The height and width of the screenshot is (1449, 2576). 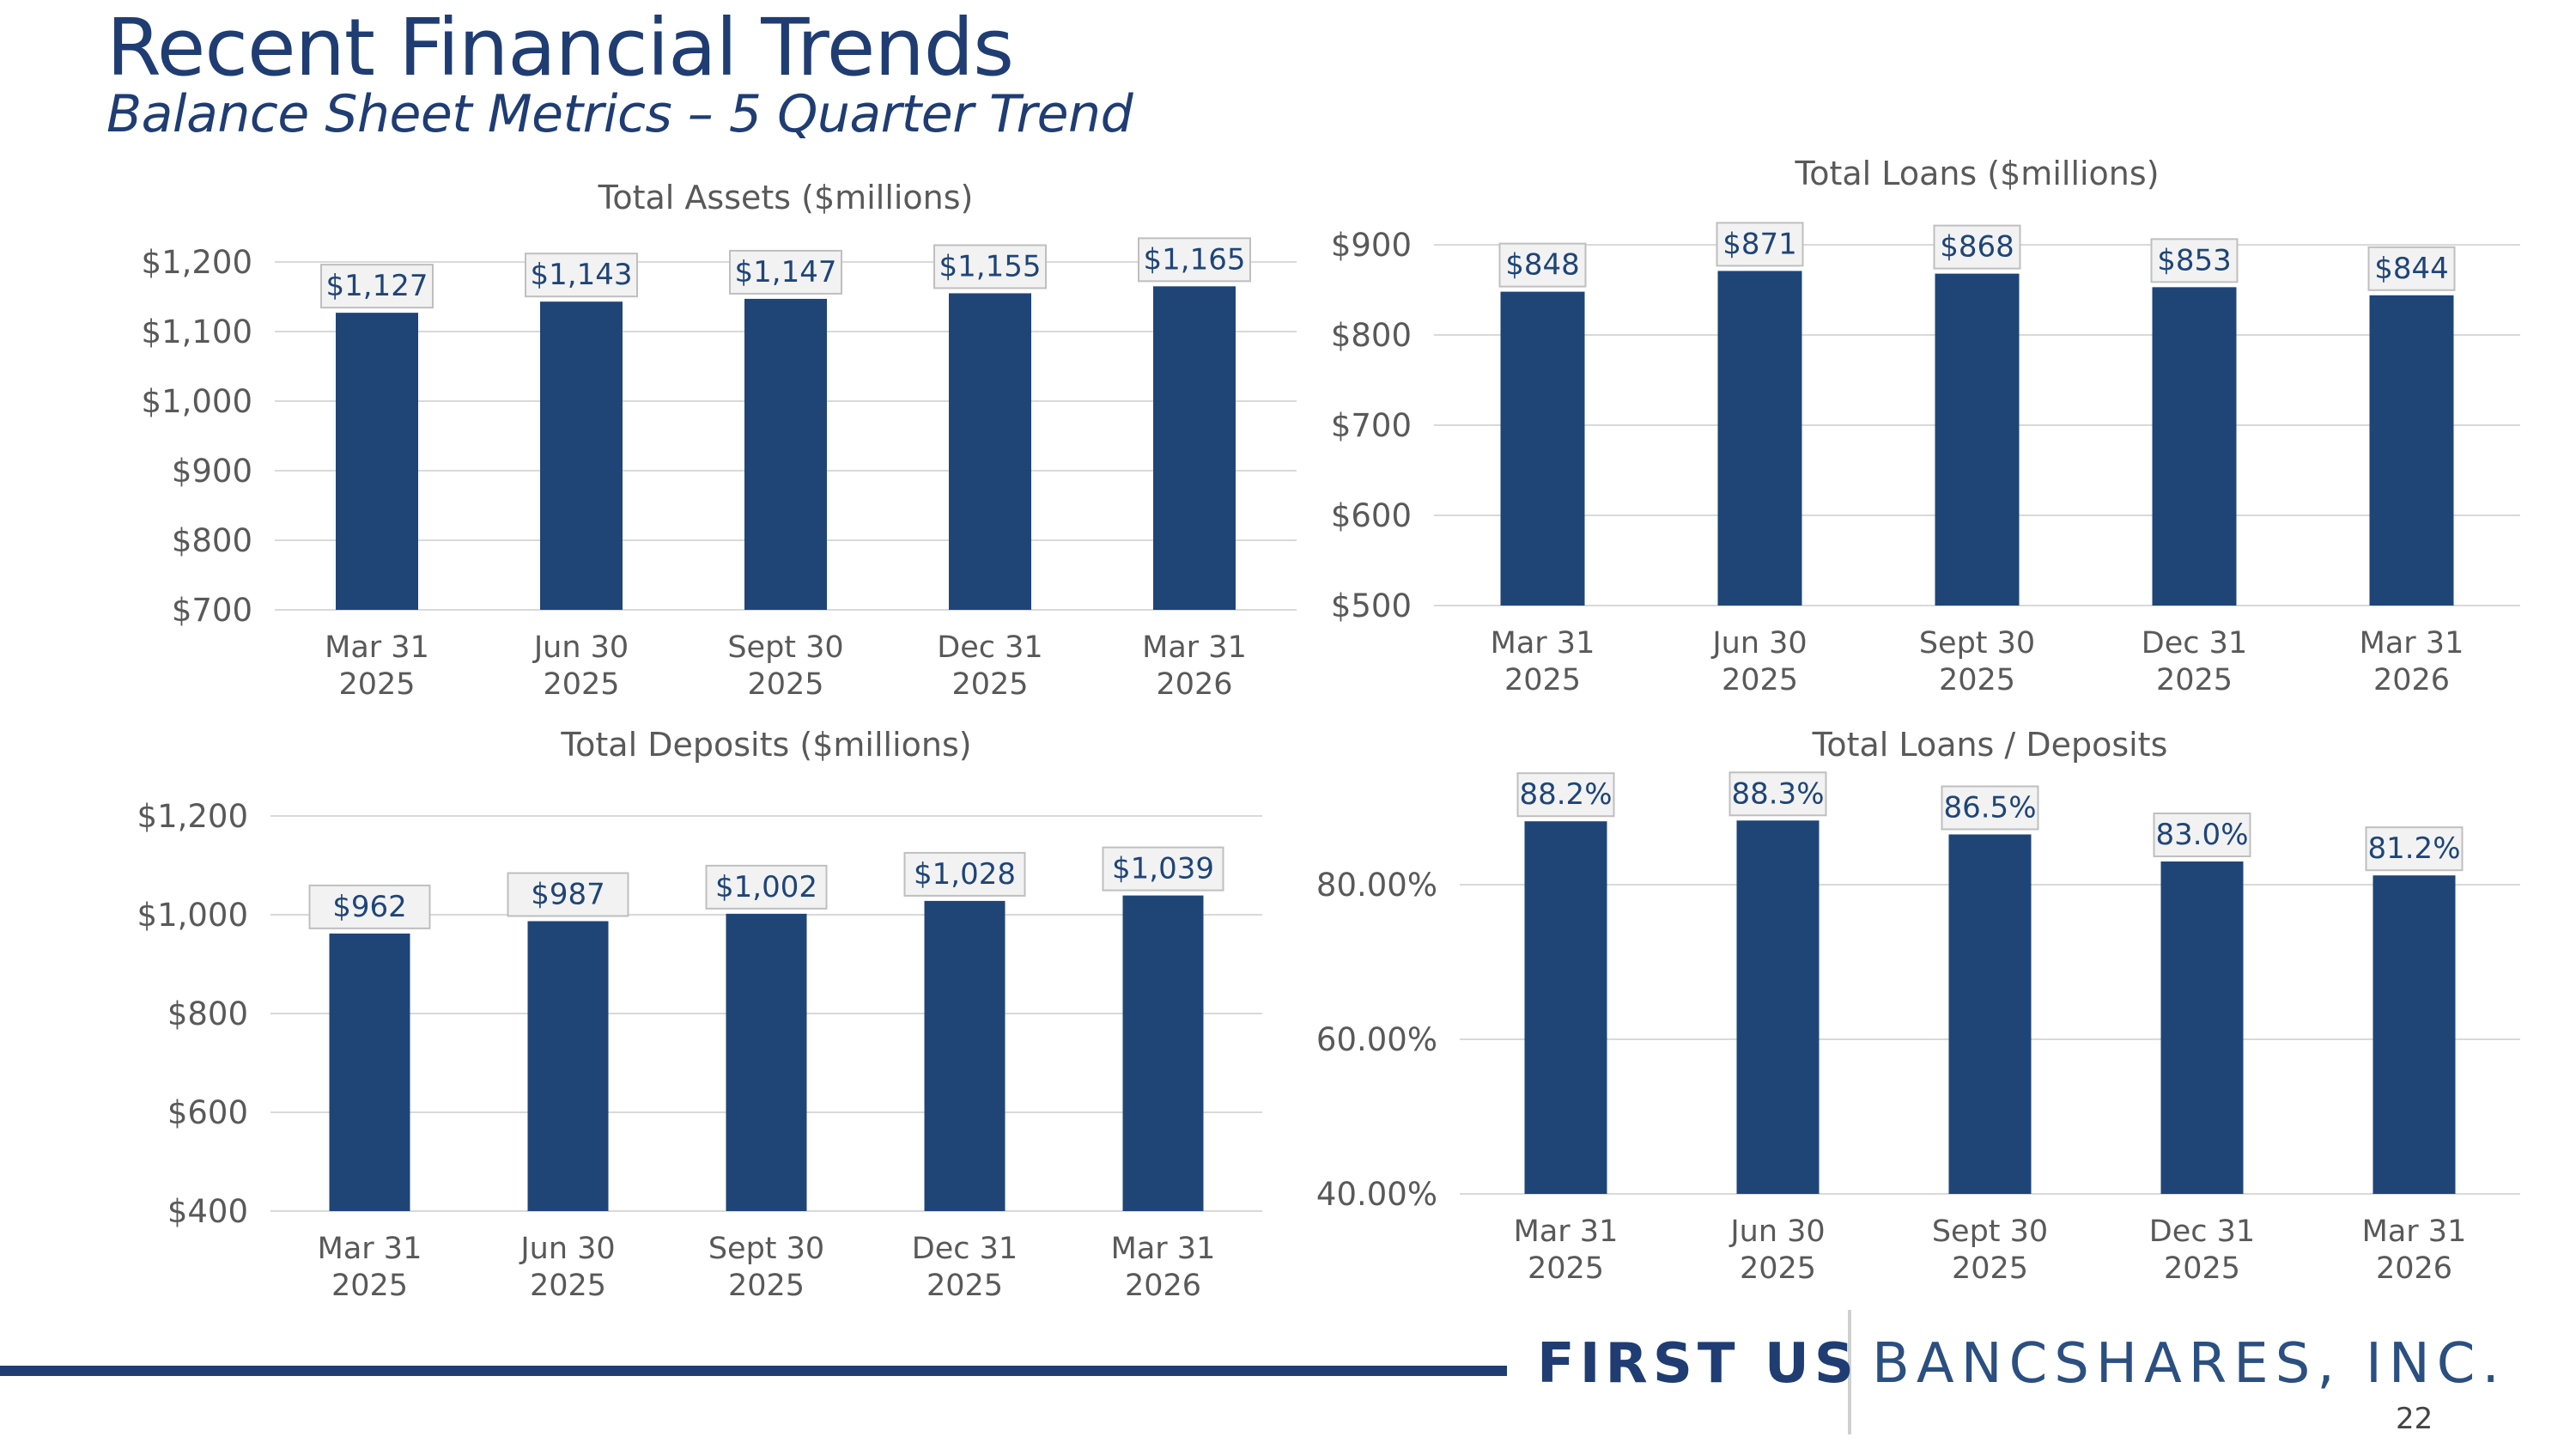 I want to click on data-label: $853, so click(x=2194, y=260).